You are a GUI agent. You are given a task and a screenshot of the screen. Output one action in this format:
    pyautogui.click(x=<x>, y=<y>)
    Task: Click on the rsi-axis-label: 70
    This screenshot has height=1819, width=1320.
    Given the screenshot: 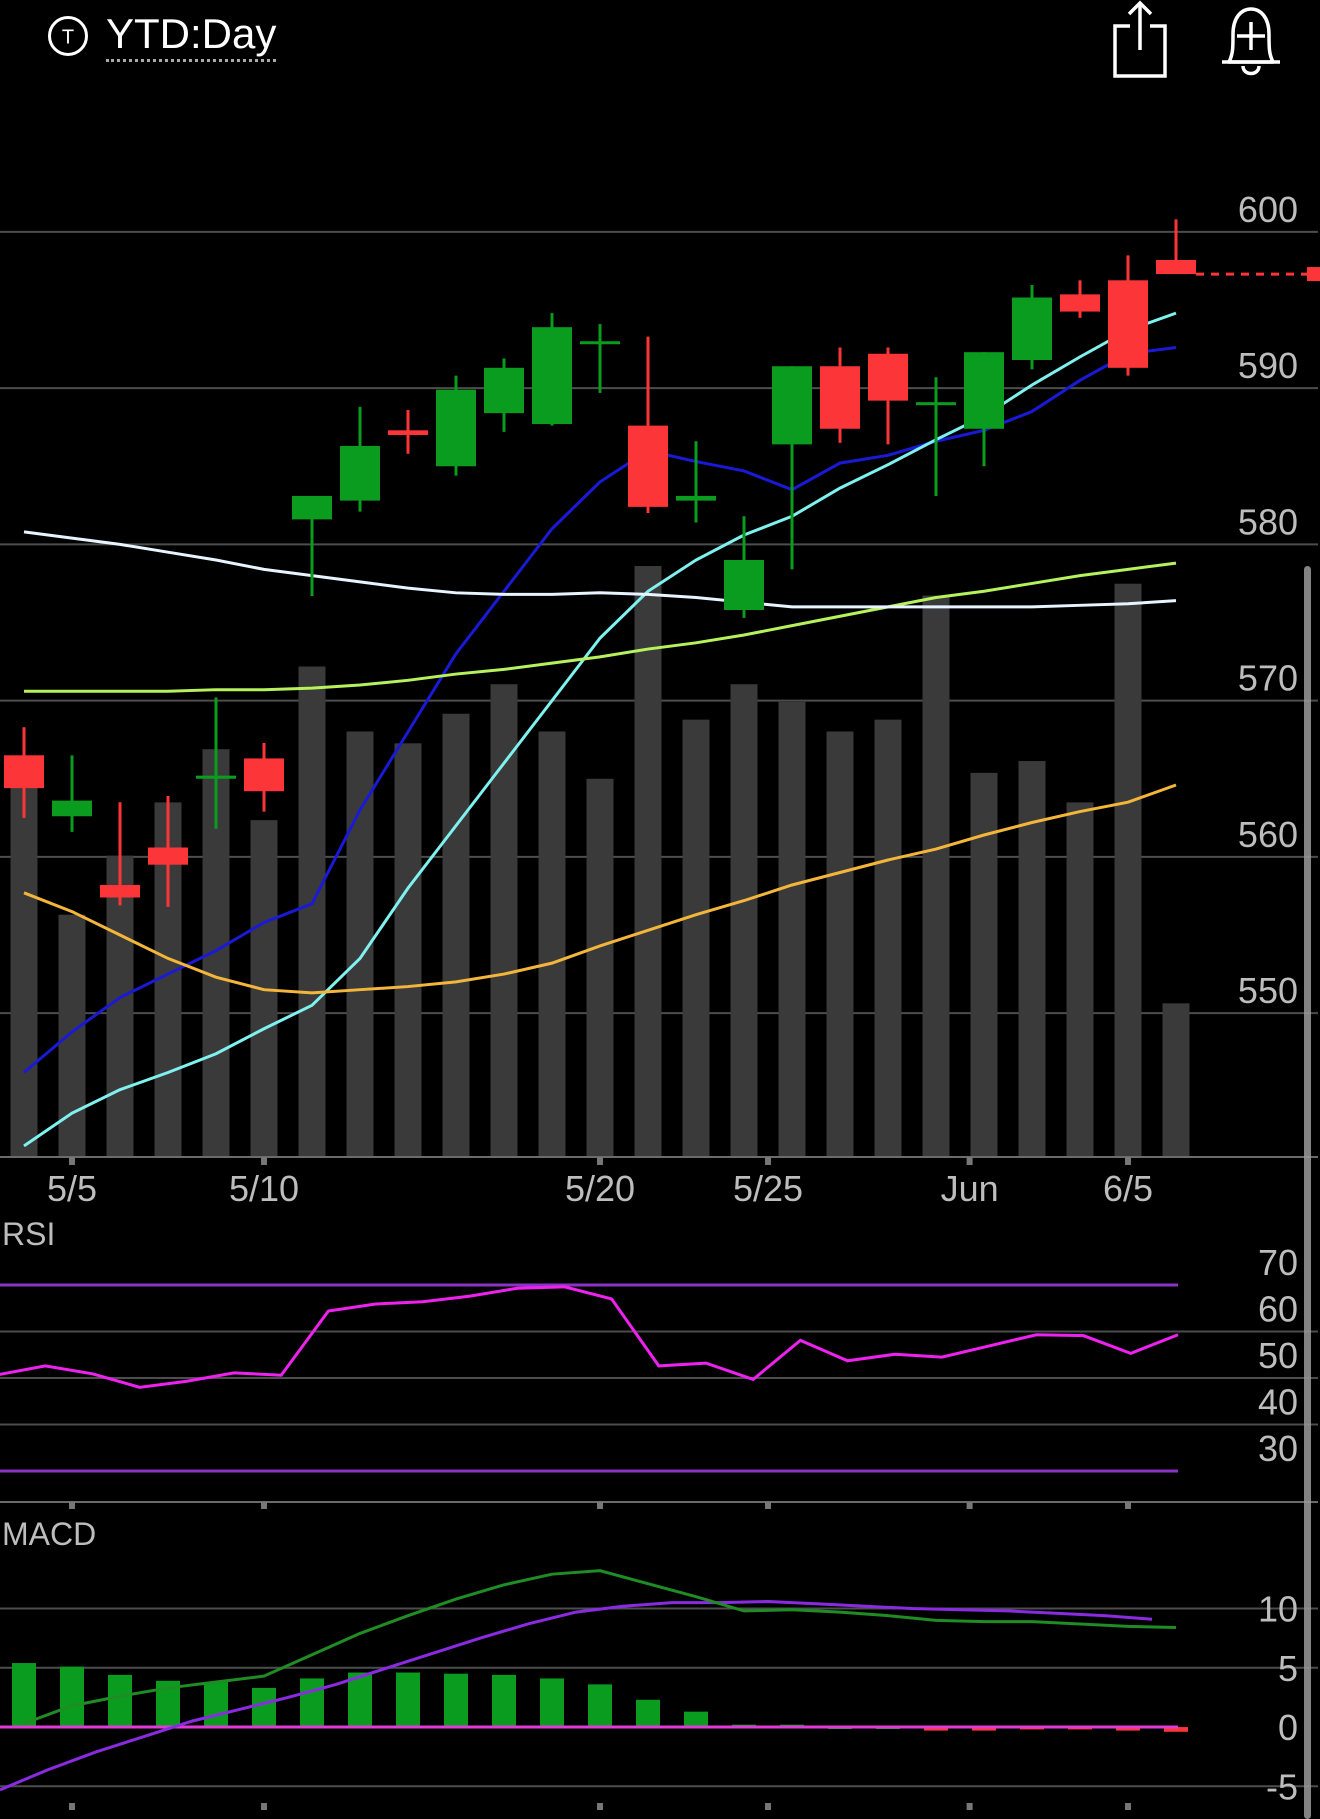 What is the action you would take?
    pyautogui.click(x=1278, y=1262)
    